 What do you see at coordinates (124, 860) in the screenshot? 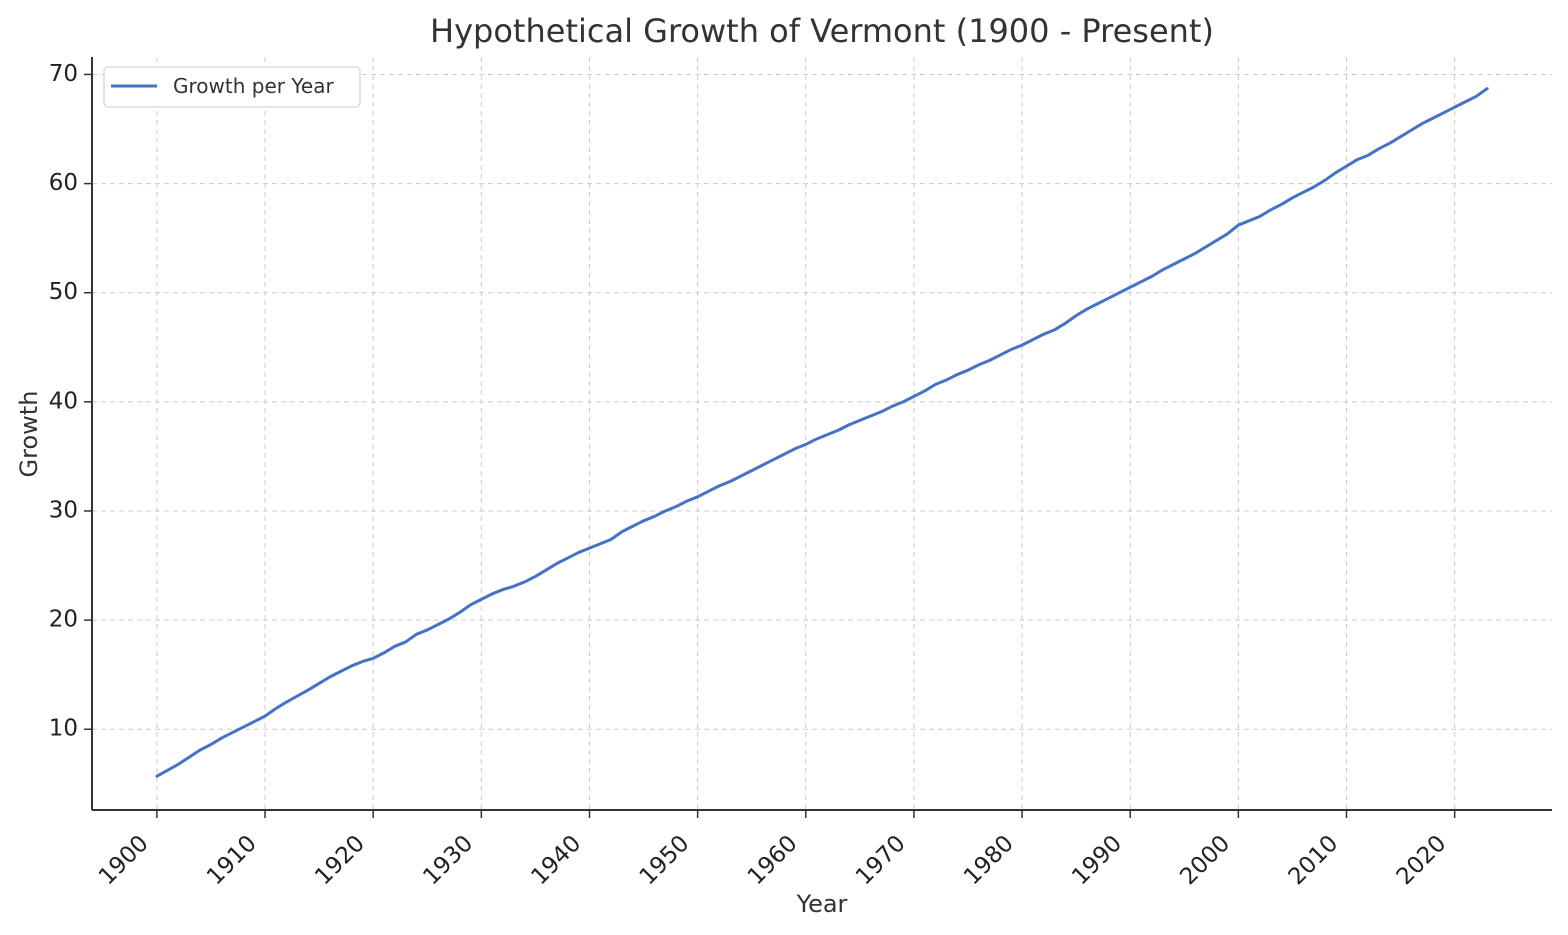
I see `x-tick-label-1900: 1900` at bounding box center [124, 860].